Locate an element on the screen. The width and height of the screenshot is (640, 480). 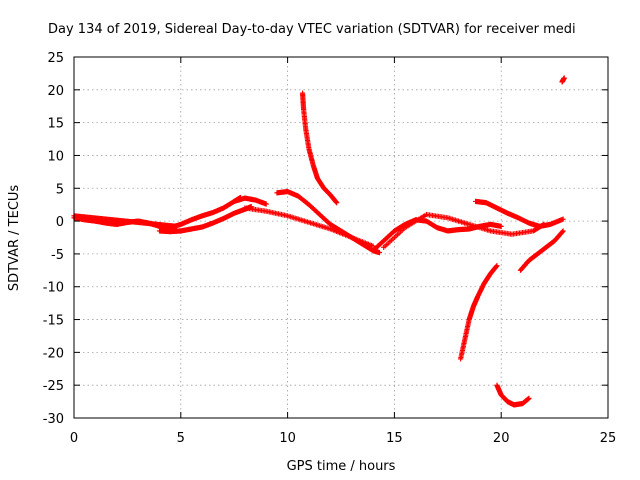
y-tick-label: -25 is located at coordinates (53, 386).